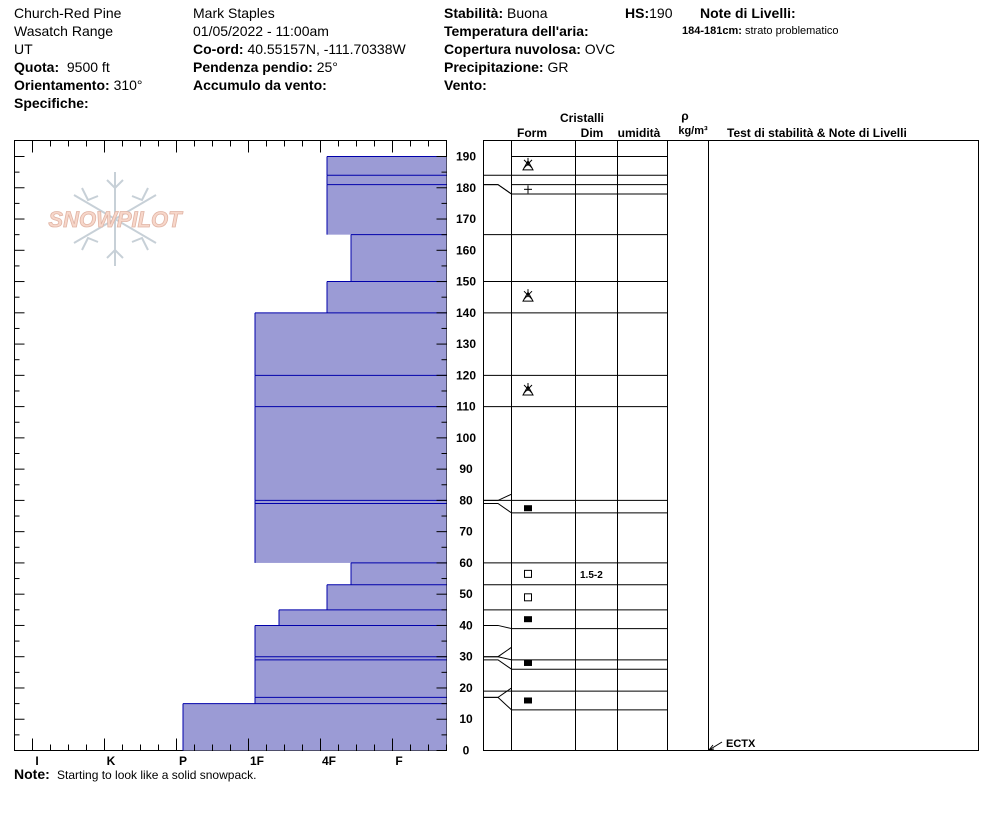 Image resolution: width=994 pixels, height=840 pixels. I want to click on observer-text: Mark Staples, so click(234, 13).